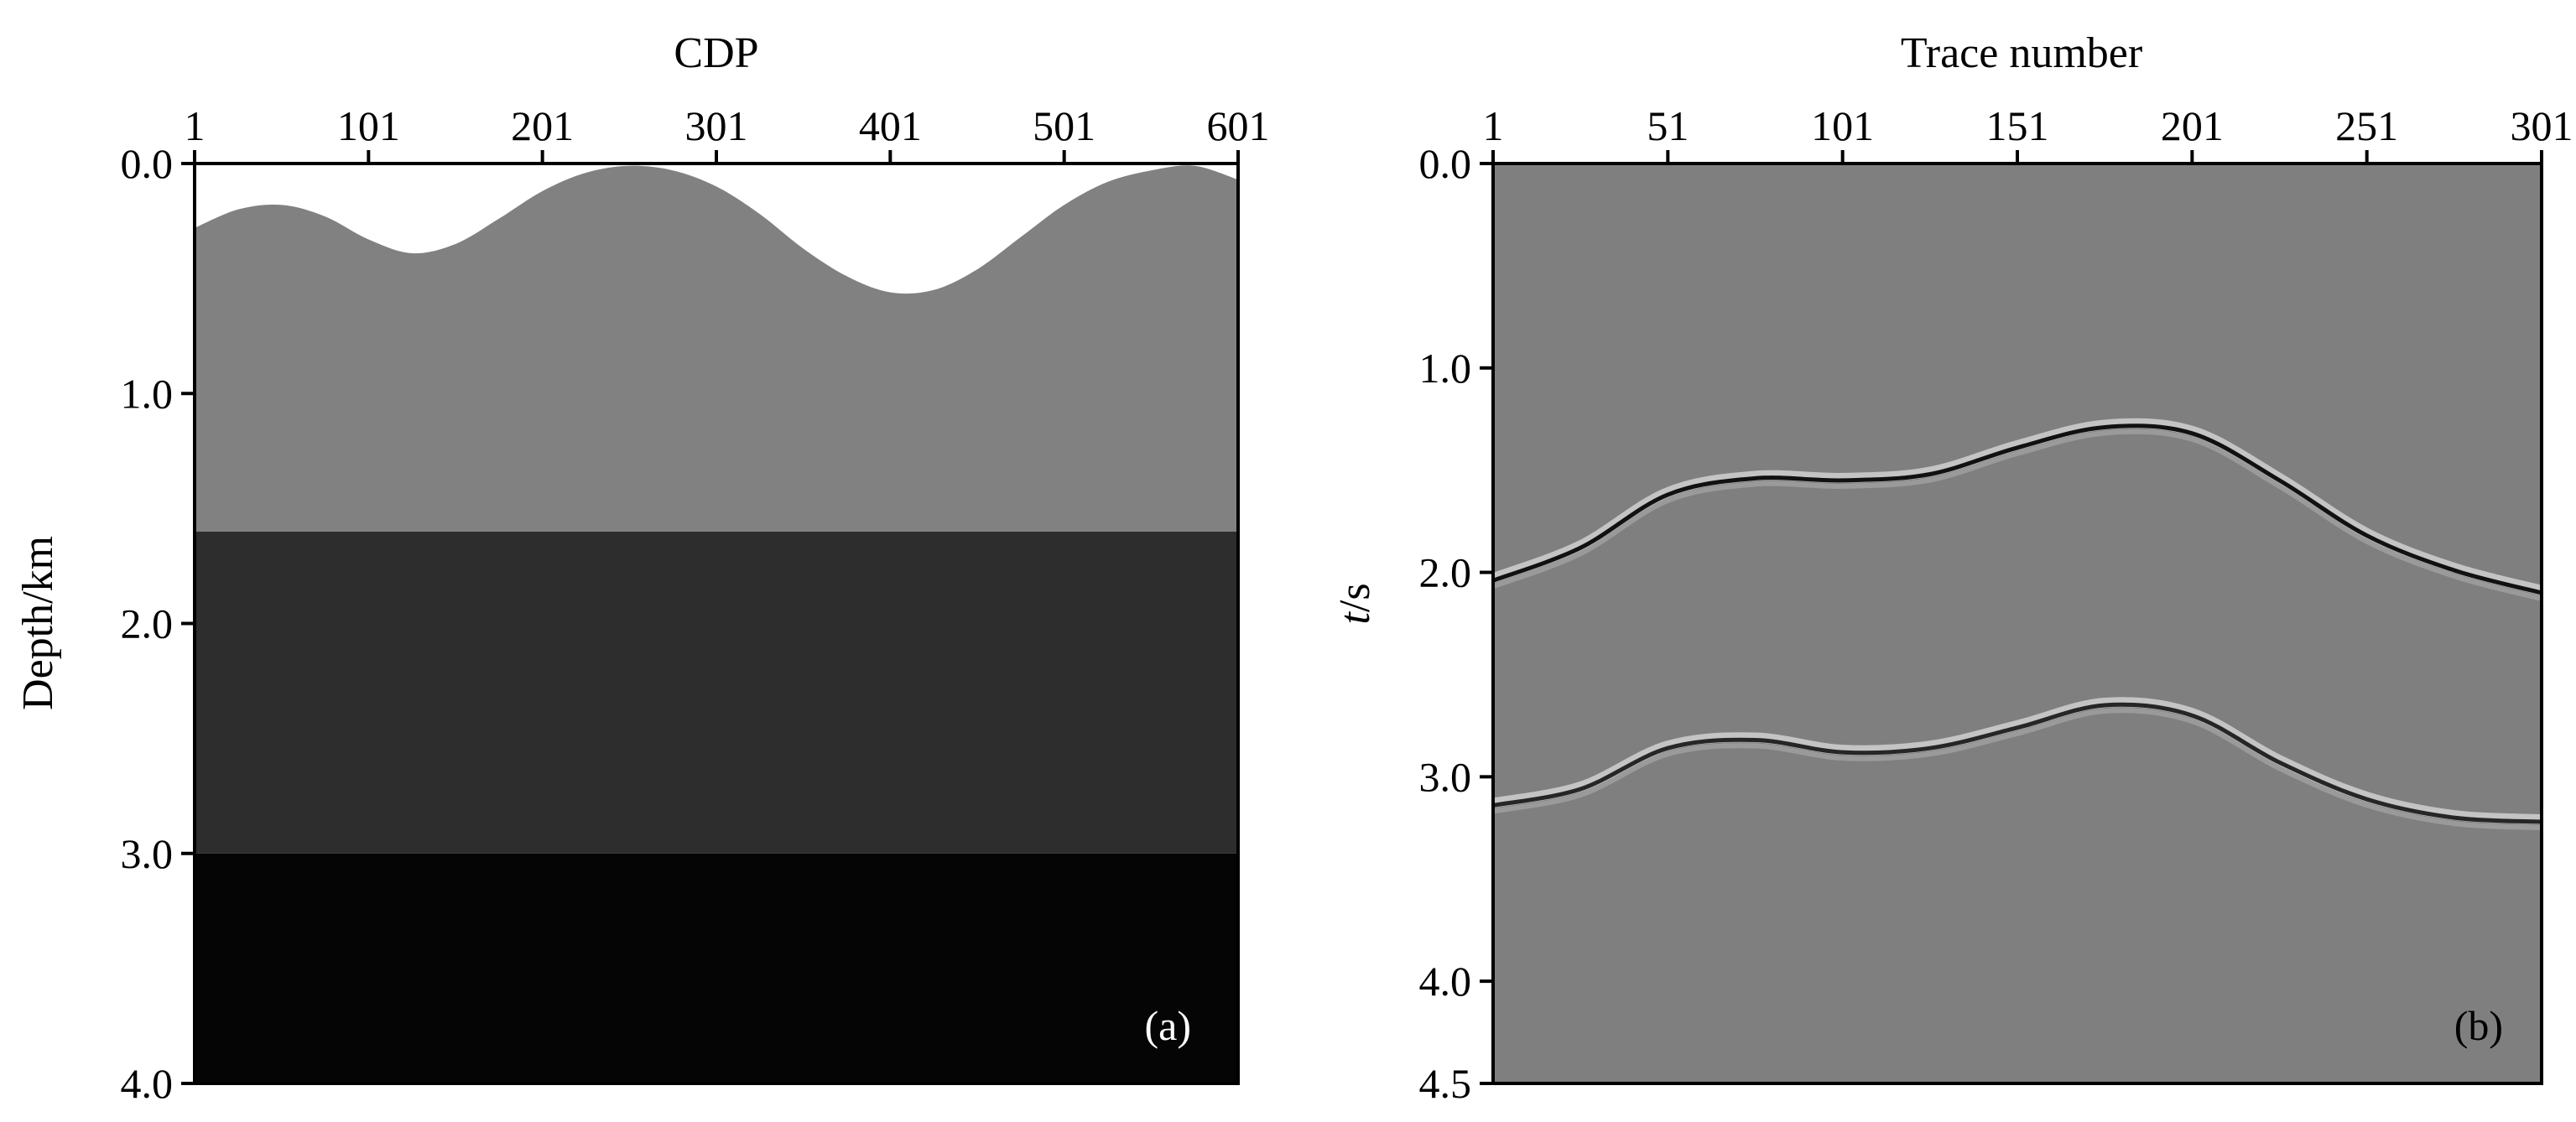 This screenshot has height=1122, width=2576. What do you see at coordinates (1064, 126) in the screenshot?
I see `panel-a-x-tick-label: 501` at bounding box center [1064, 126].